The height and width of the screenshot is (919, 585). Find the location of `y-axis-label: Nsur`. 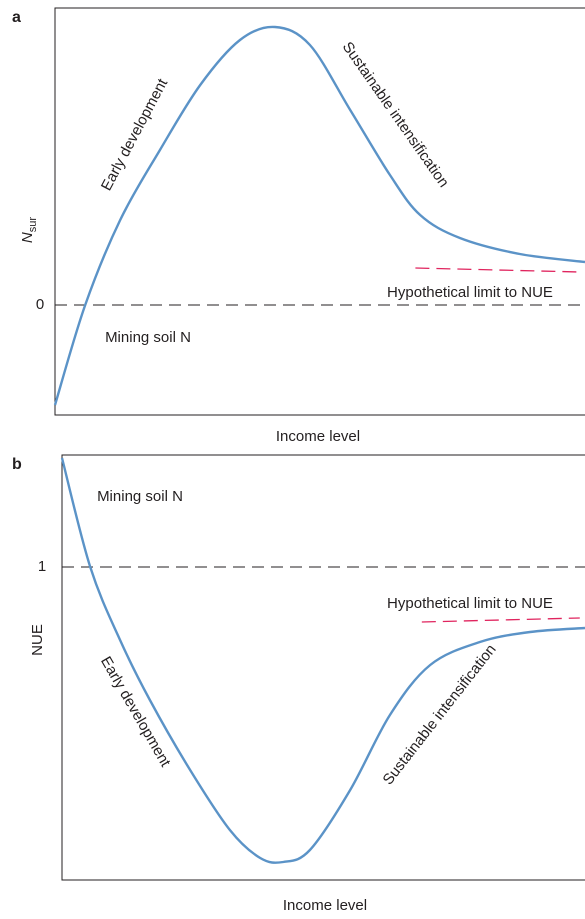

y-axis-label: Nsur is located at coordinates (29, 230).